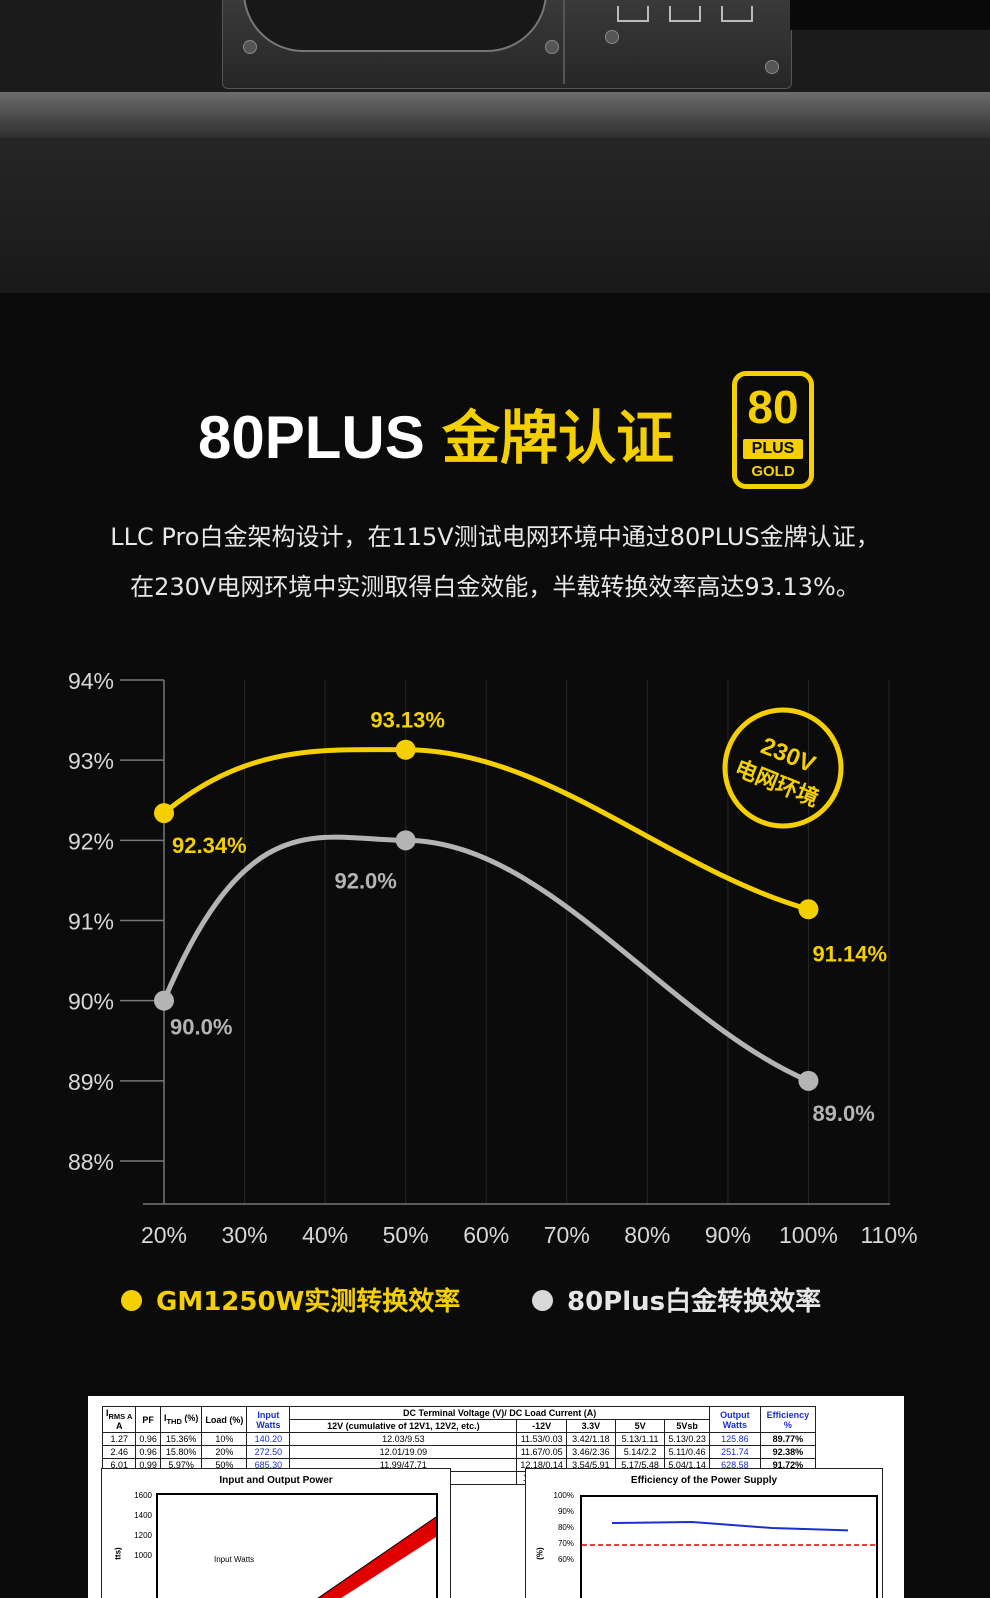 Image resolution: width=990 pixels, height=1598 pixels. Describe the element at coordinates (565, 1559) in the screenshot. I see `mini-y-tick: 60%` at that location.